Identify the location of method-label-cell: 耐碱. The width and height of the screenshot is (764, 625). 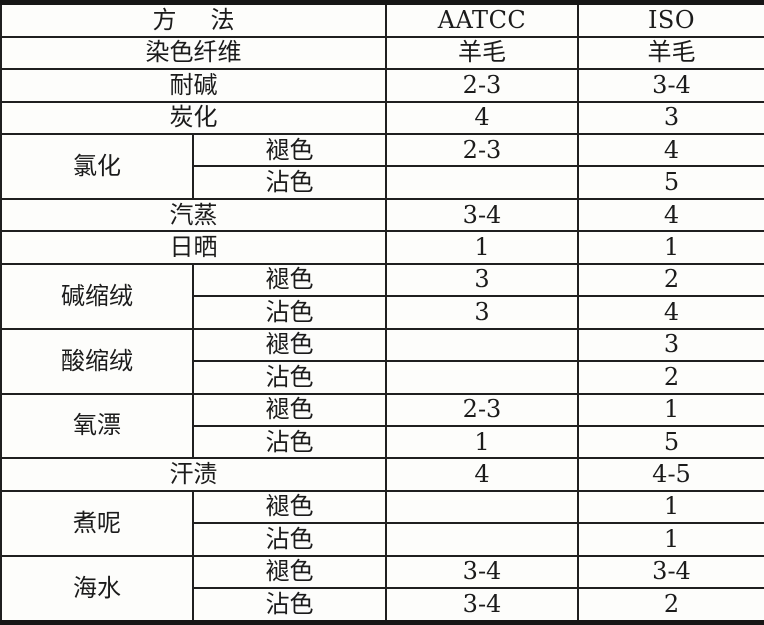
(193, 85).